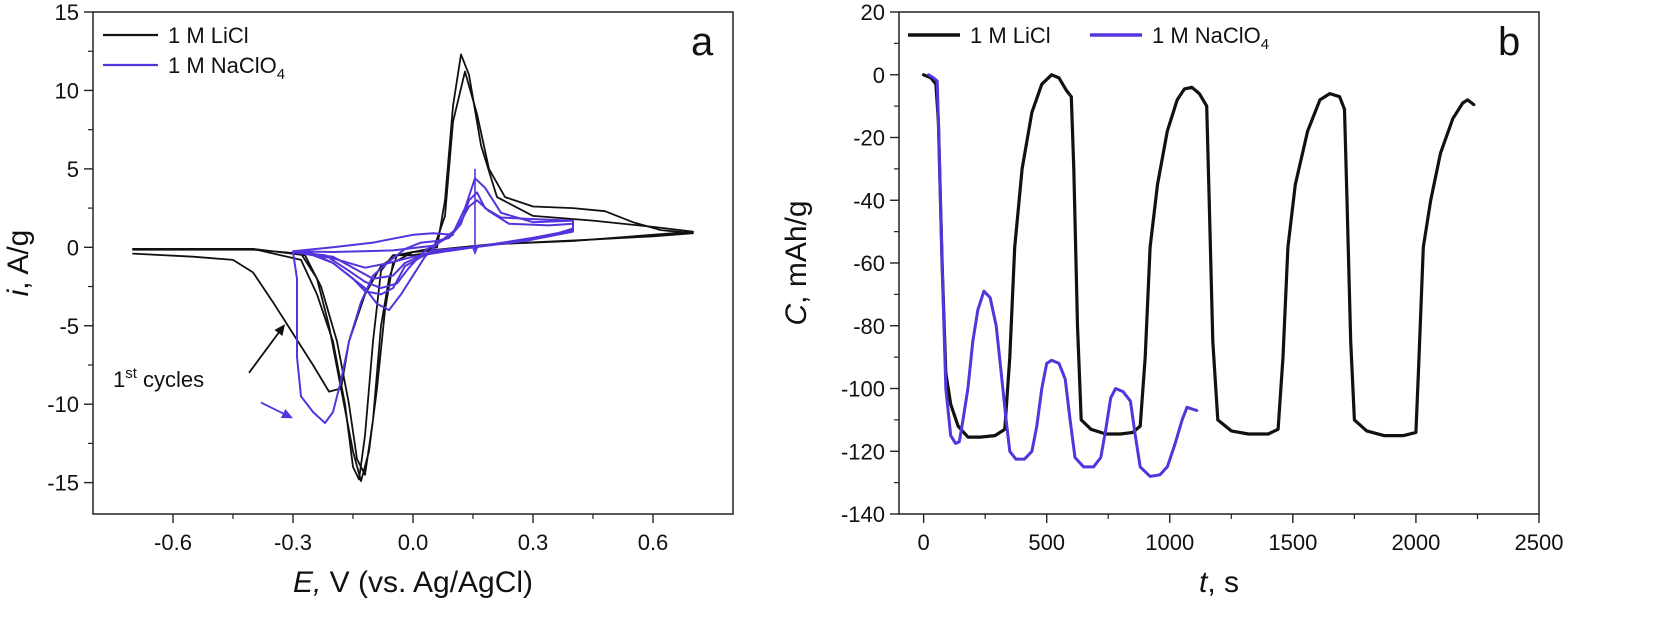 The image size is (1654, 636). Describe the element at coordinates (119, 379) in the screenshot. I see `annotation-num: 1` at that location.